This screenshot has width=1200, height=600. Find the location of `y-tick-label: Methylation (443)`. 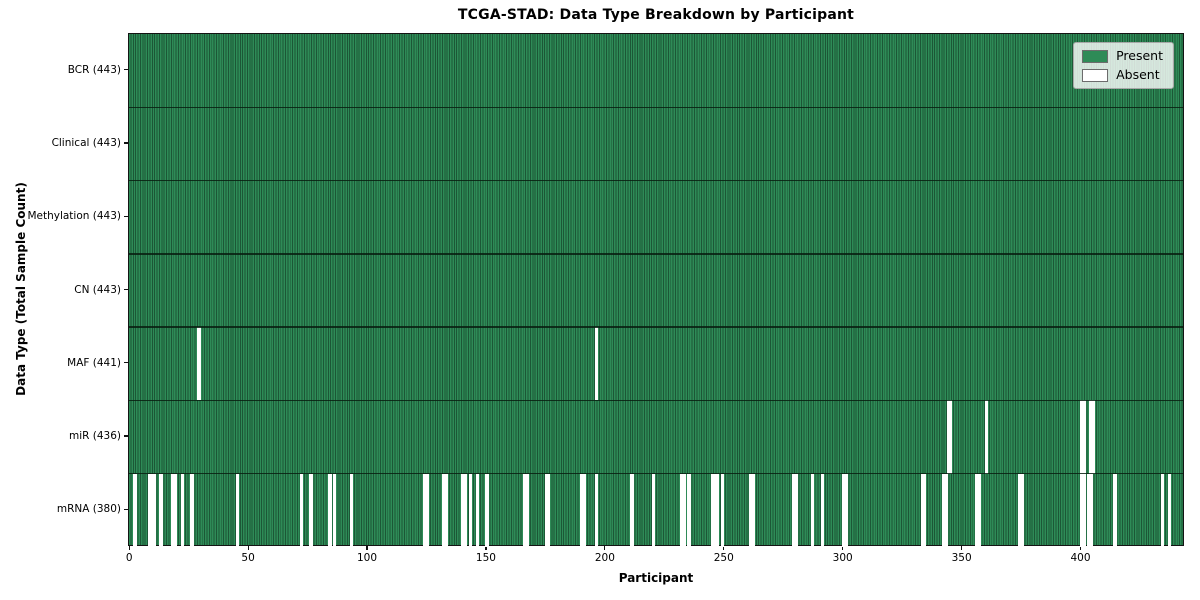

y-tick-label: Methylation (443) is located at coordinates (74, 216).